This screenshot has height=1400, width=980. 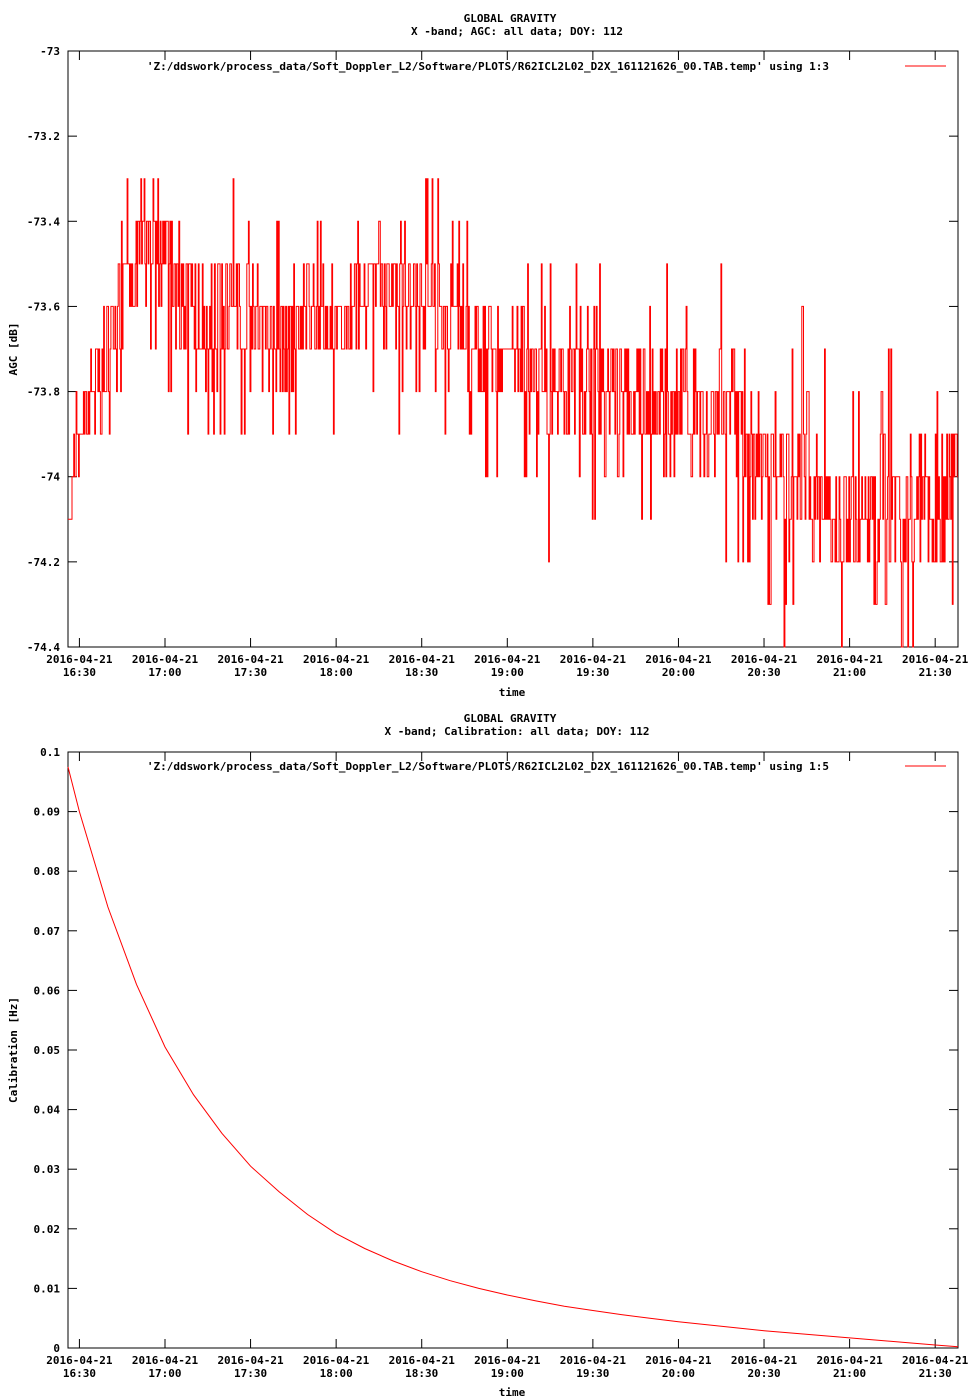 What do you see at coordinates (50, 752) in the screenshot?
I see `calibration-ytick-label: 0.1` at bounding box center [50, 752].